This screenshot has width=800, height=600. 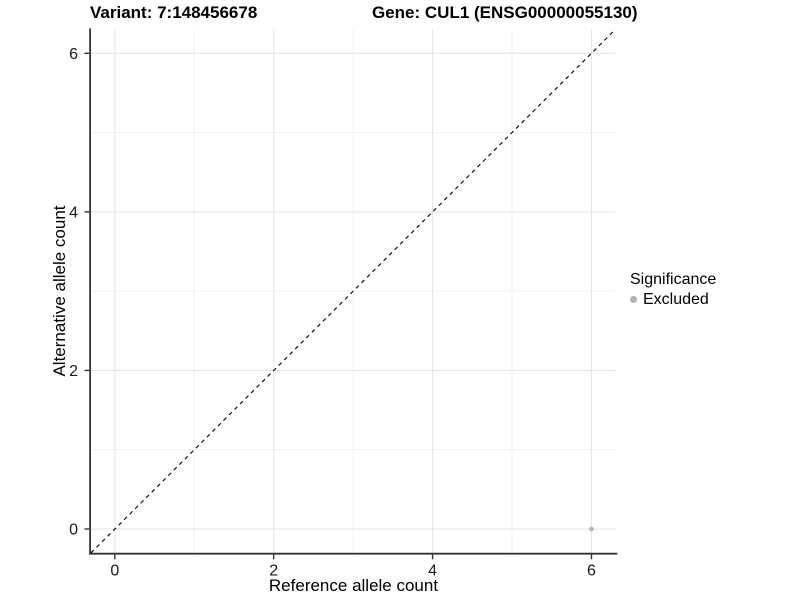 I want to click on y-axis-tick-label: 2, so click(x=73, y=371).